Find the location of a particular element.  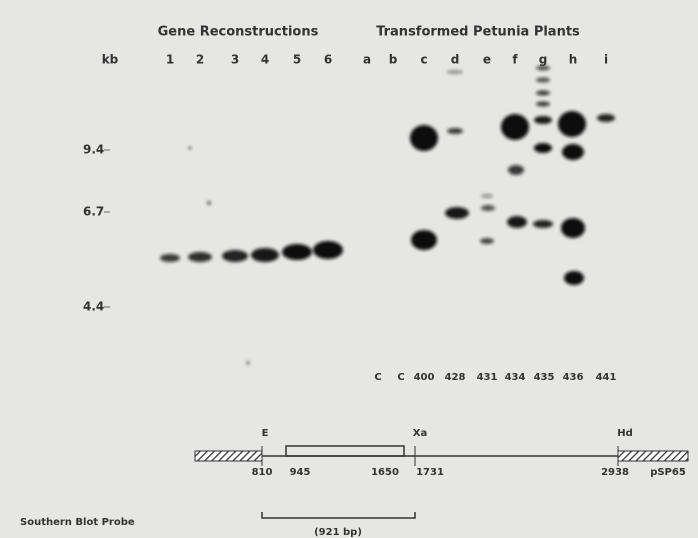

plant-id: 431 is located at coordinates (487, 377).